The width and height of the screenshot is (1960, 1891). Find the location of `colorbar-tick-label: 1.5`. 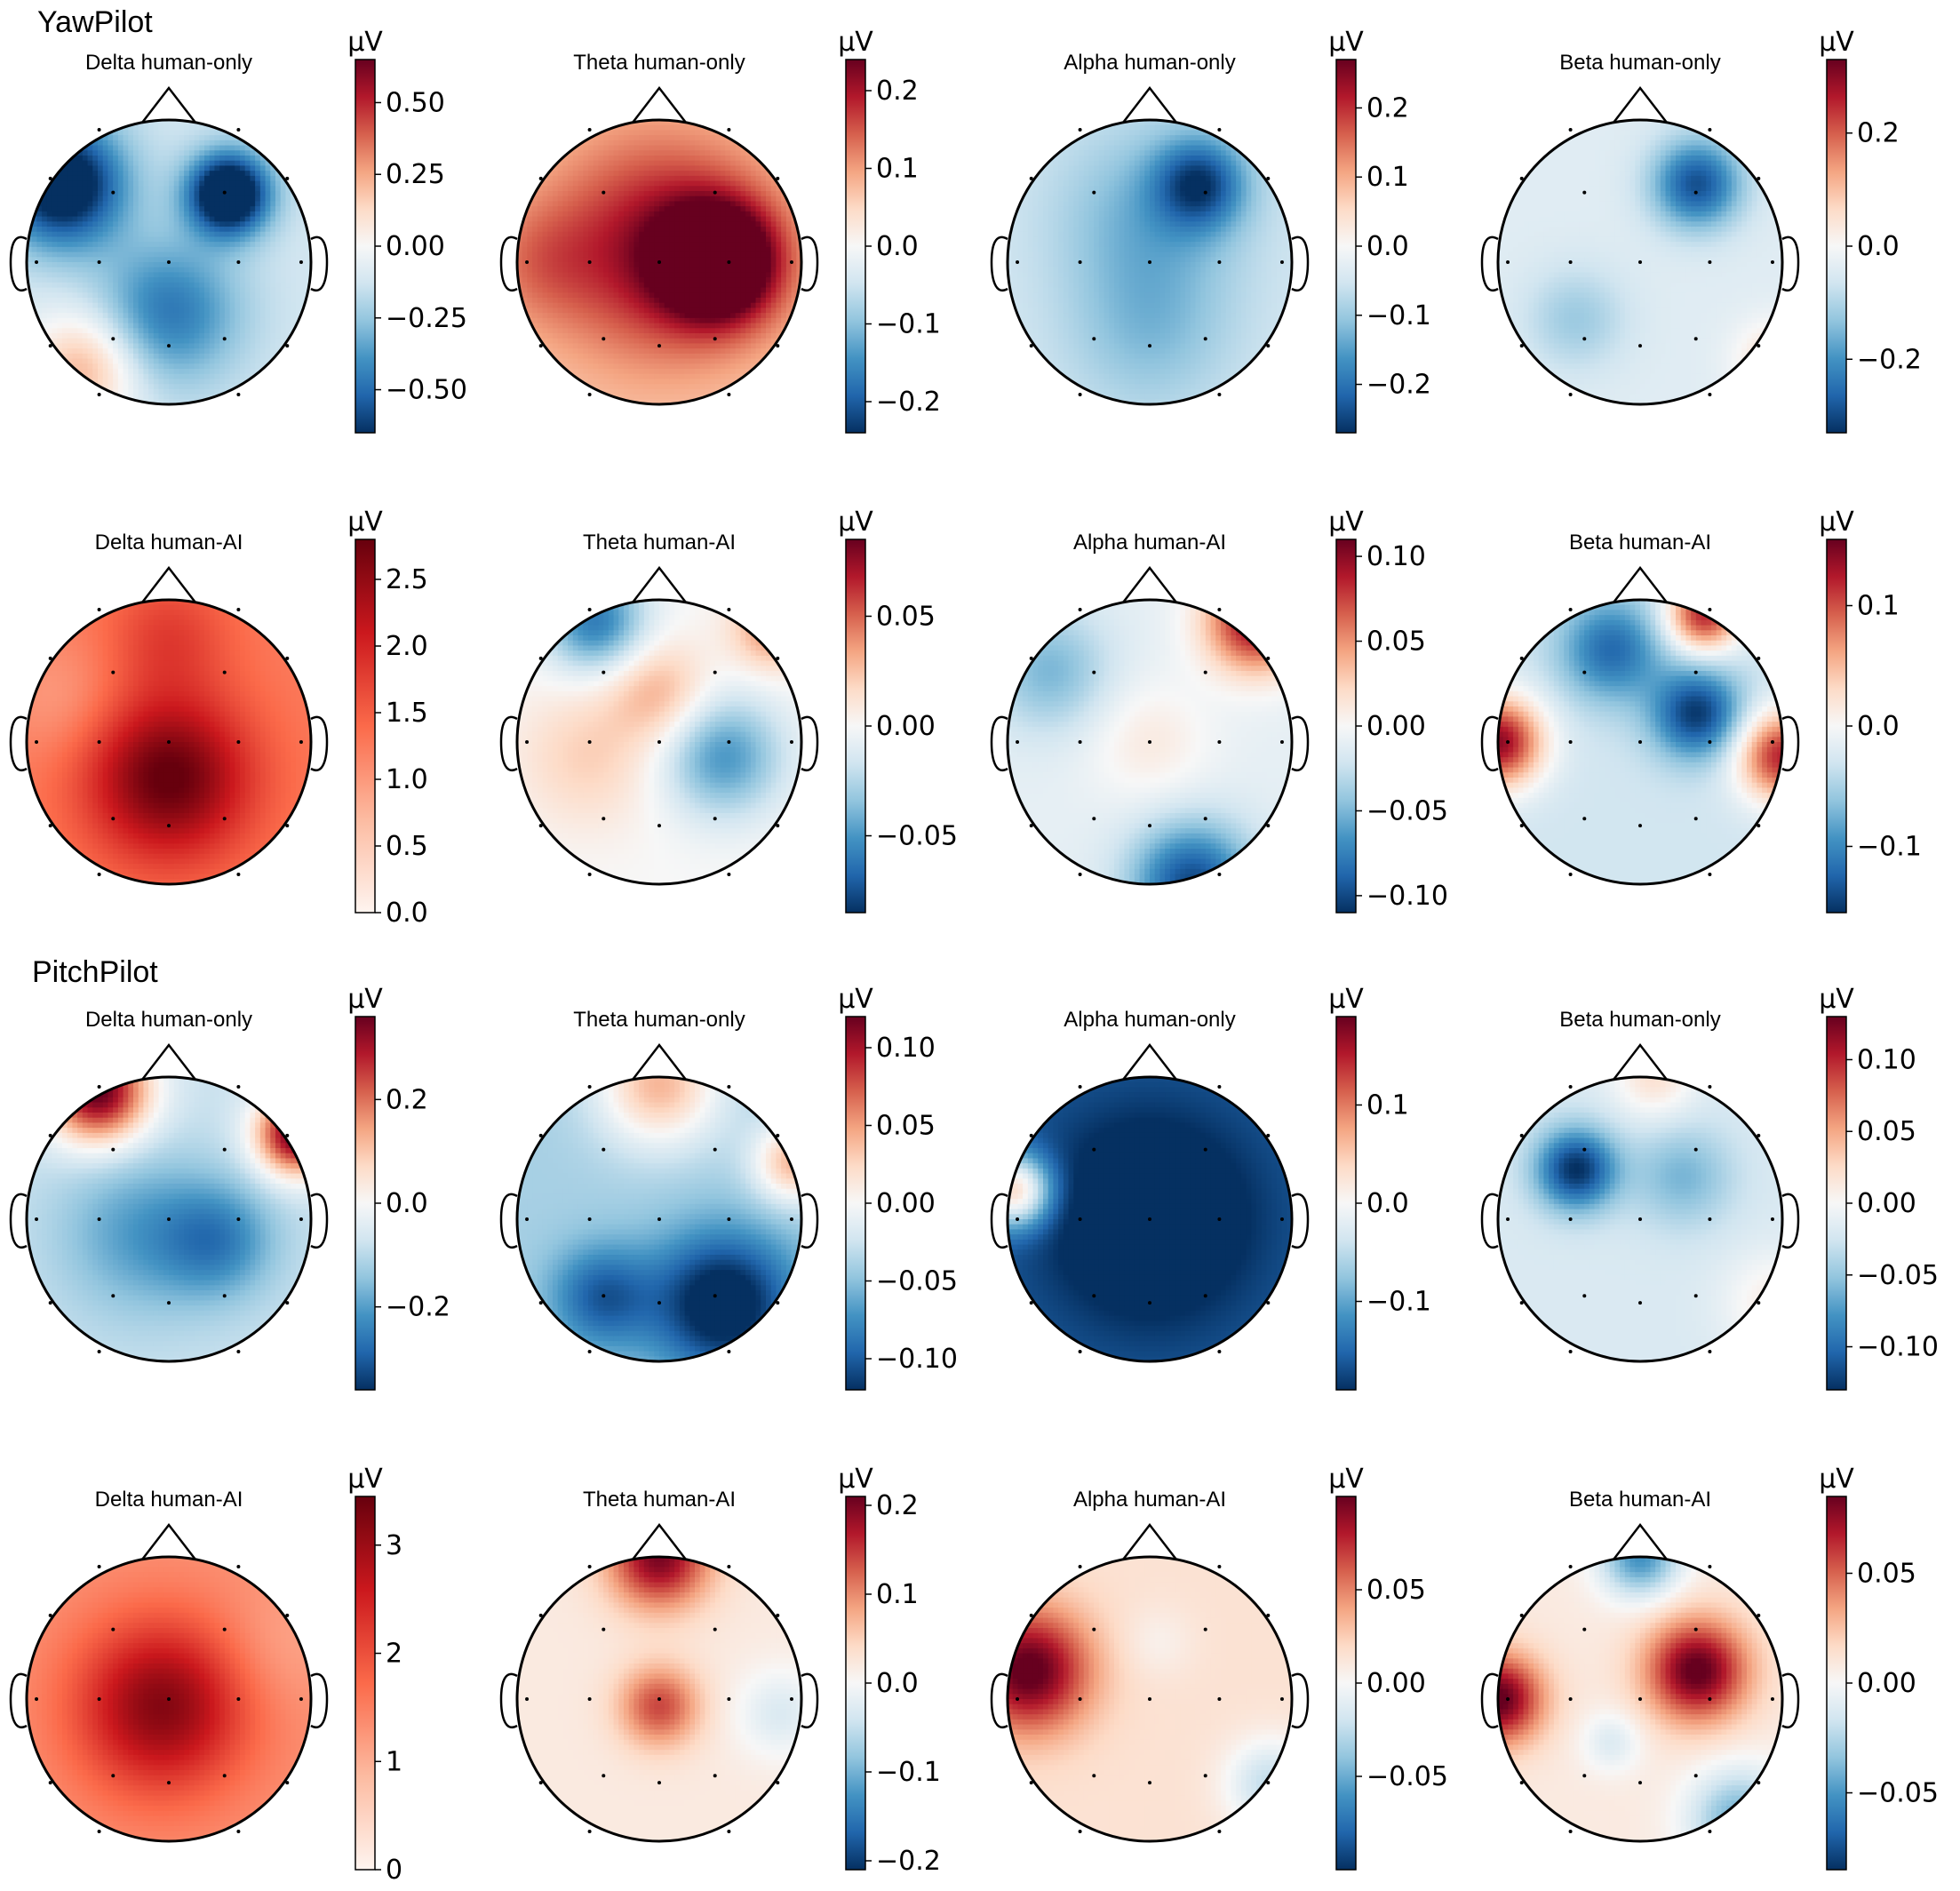

colorbar-tick-label: 1.5 is located at coordinates (407, 714).